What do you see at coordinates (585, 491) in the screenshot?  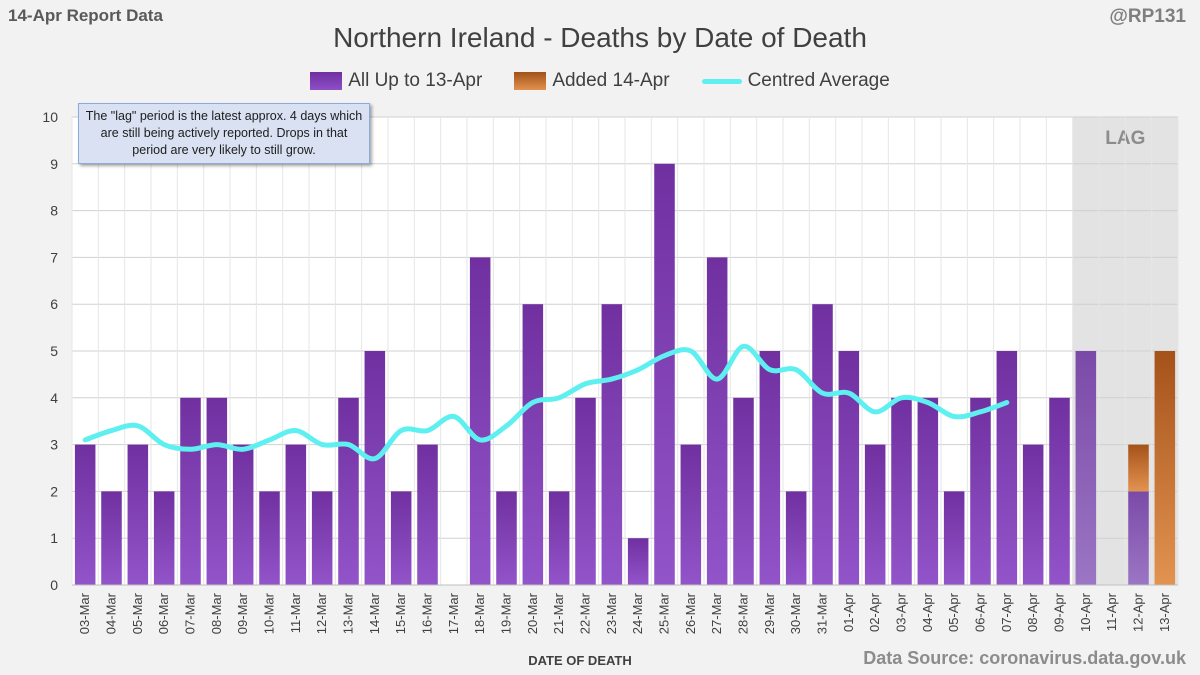 I see `bar-all-22-Mar` at bounding box center [585, 491].